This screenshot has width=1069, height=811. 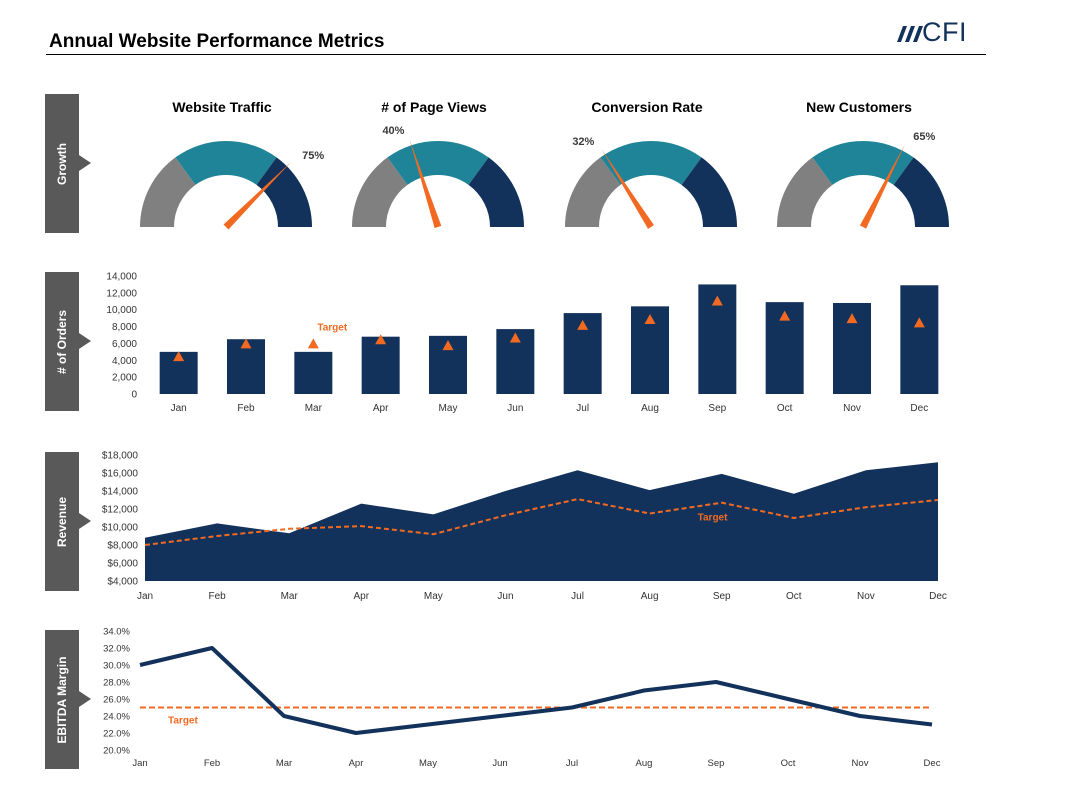 I want to click on ebitda-xtick-label: Nov, so click(x=860, y=763).